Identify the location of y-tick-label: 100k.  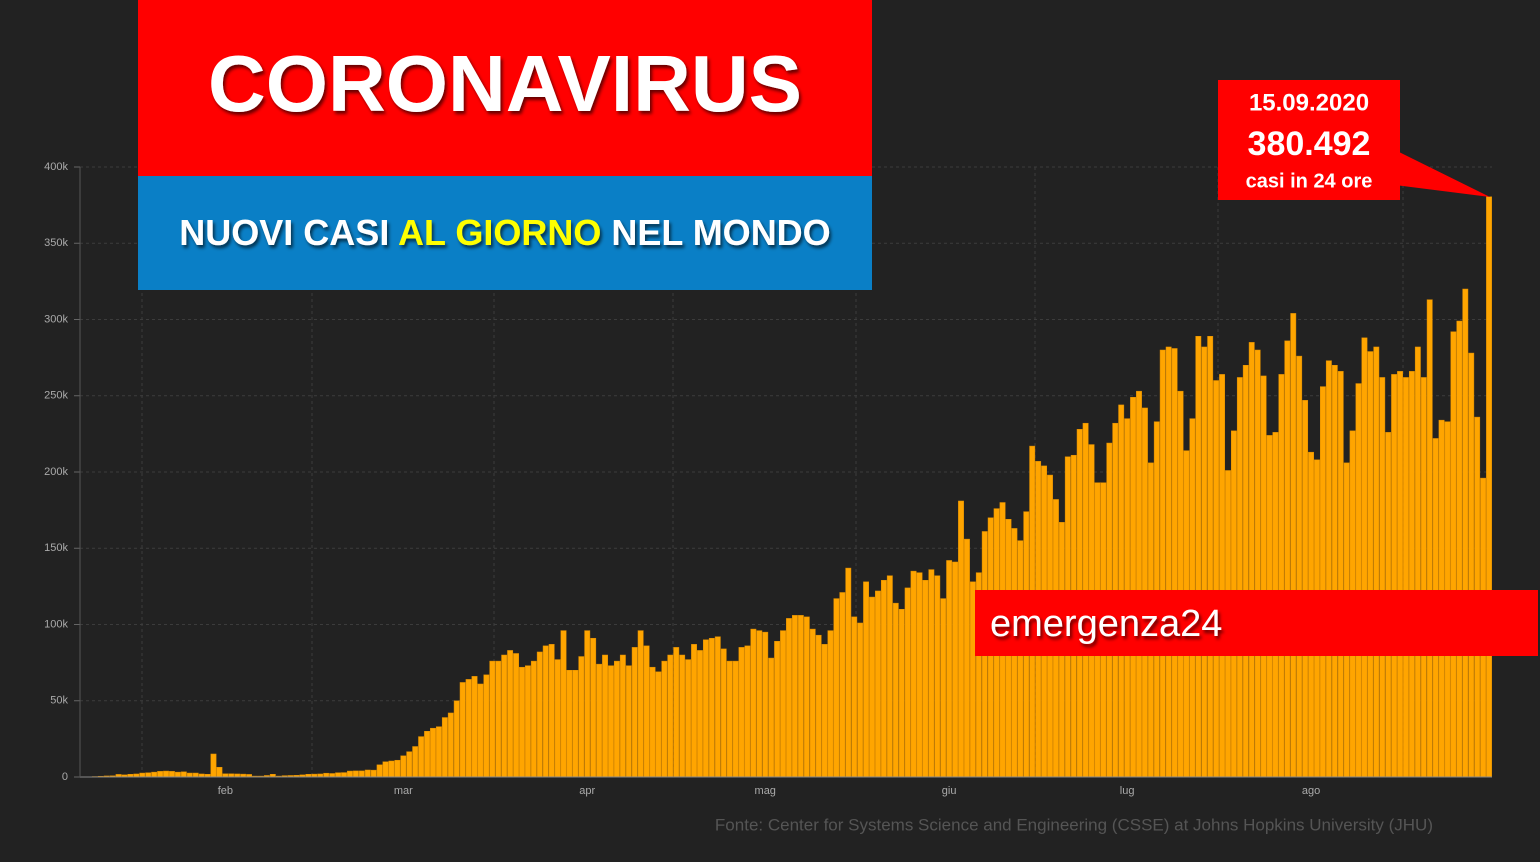
(56, 624).